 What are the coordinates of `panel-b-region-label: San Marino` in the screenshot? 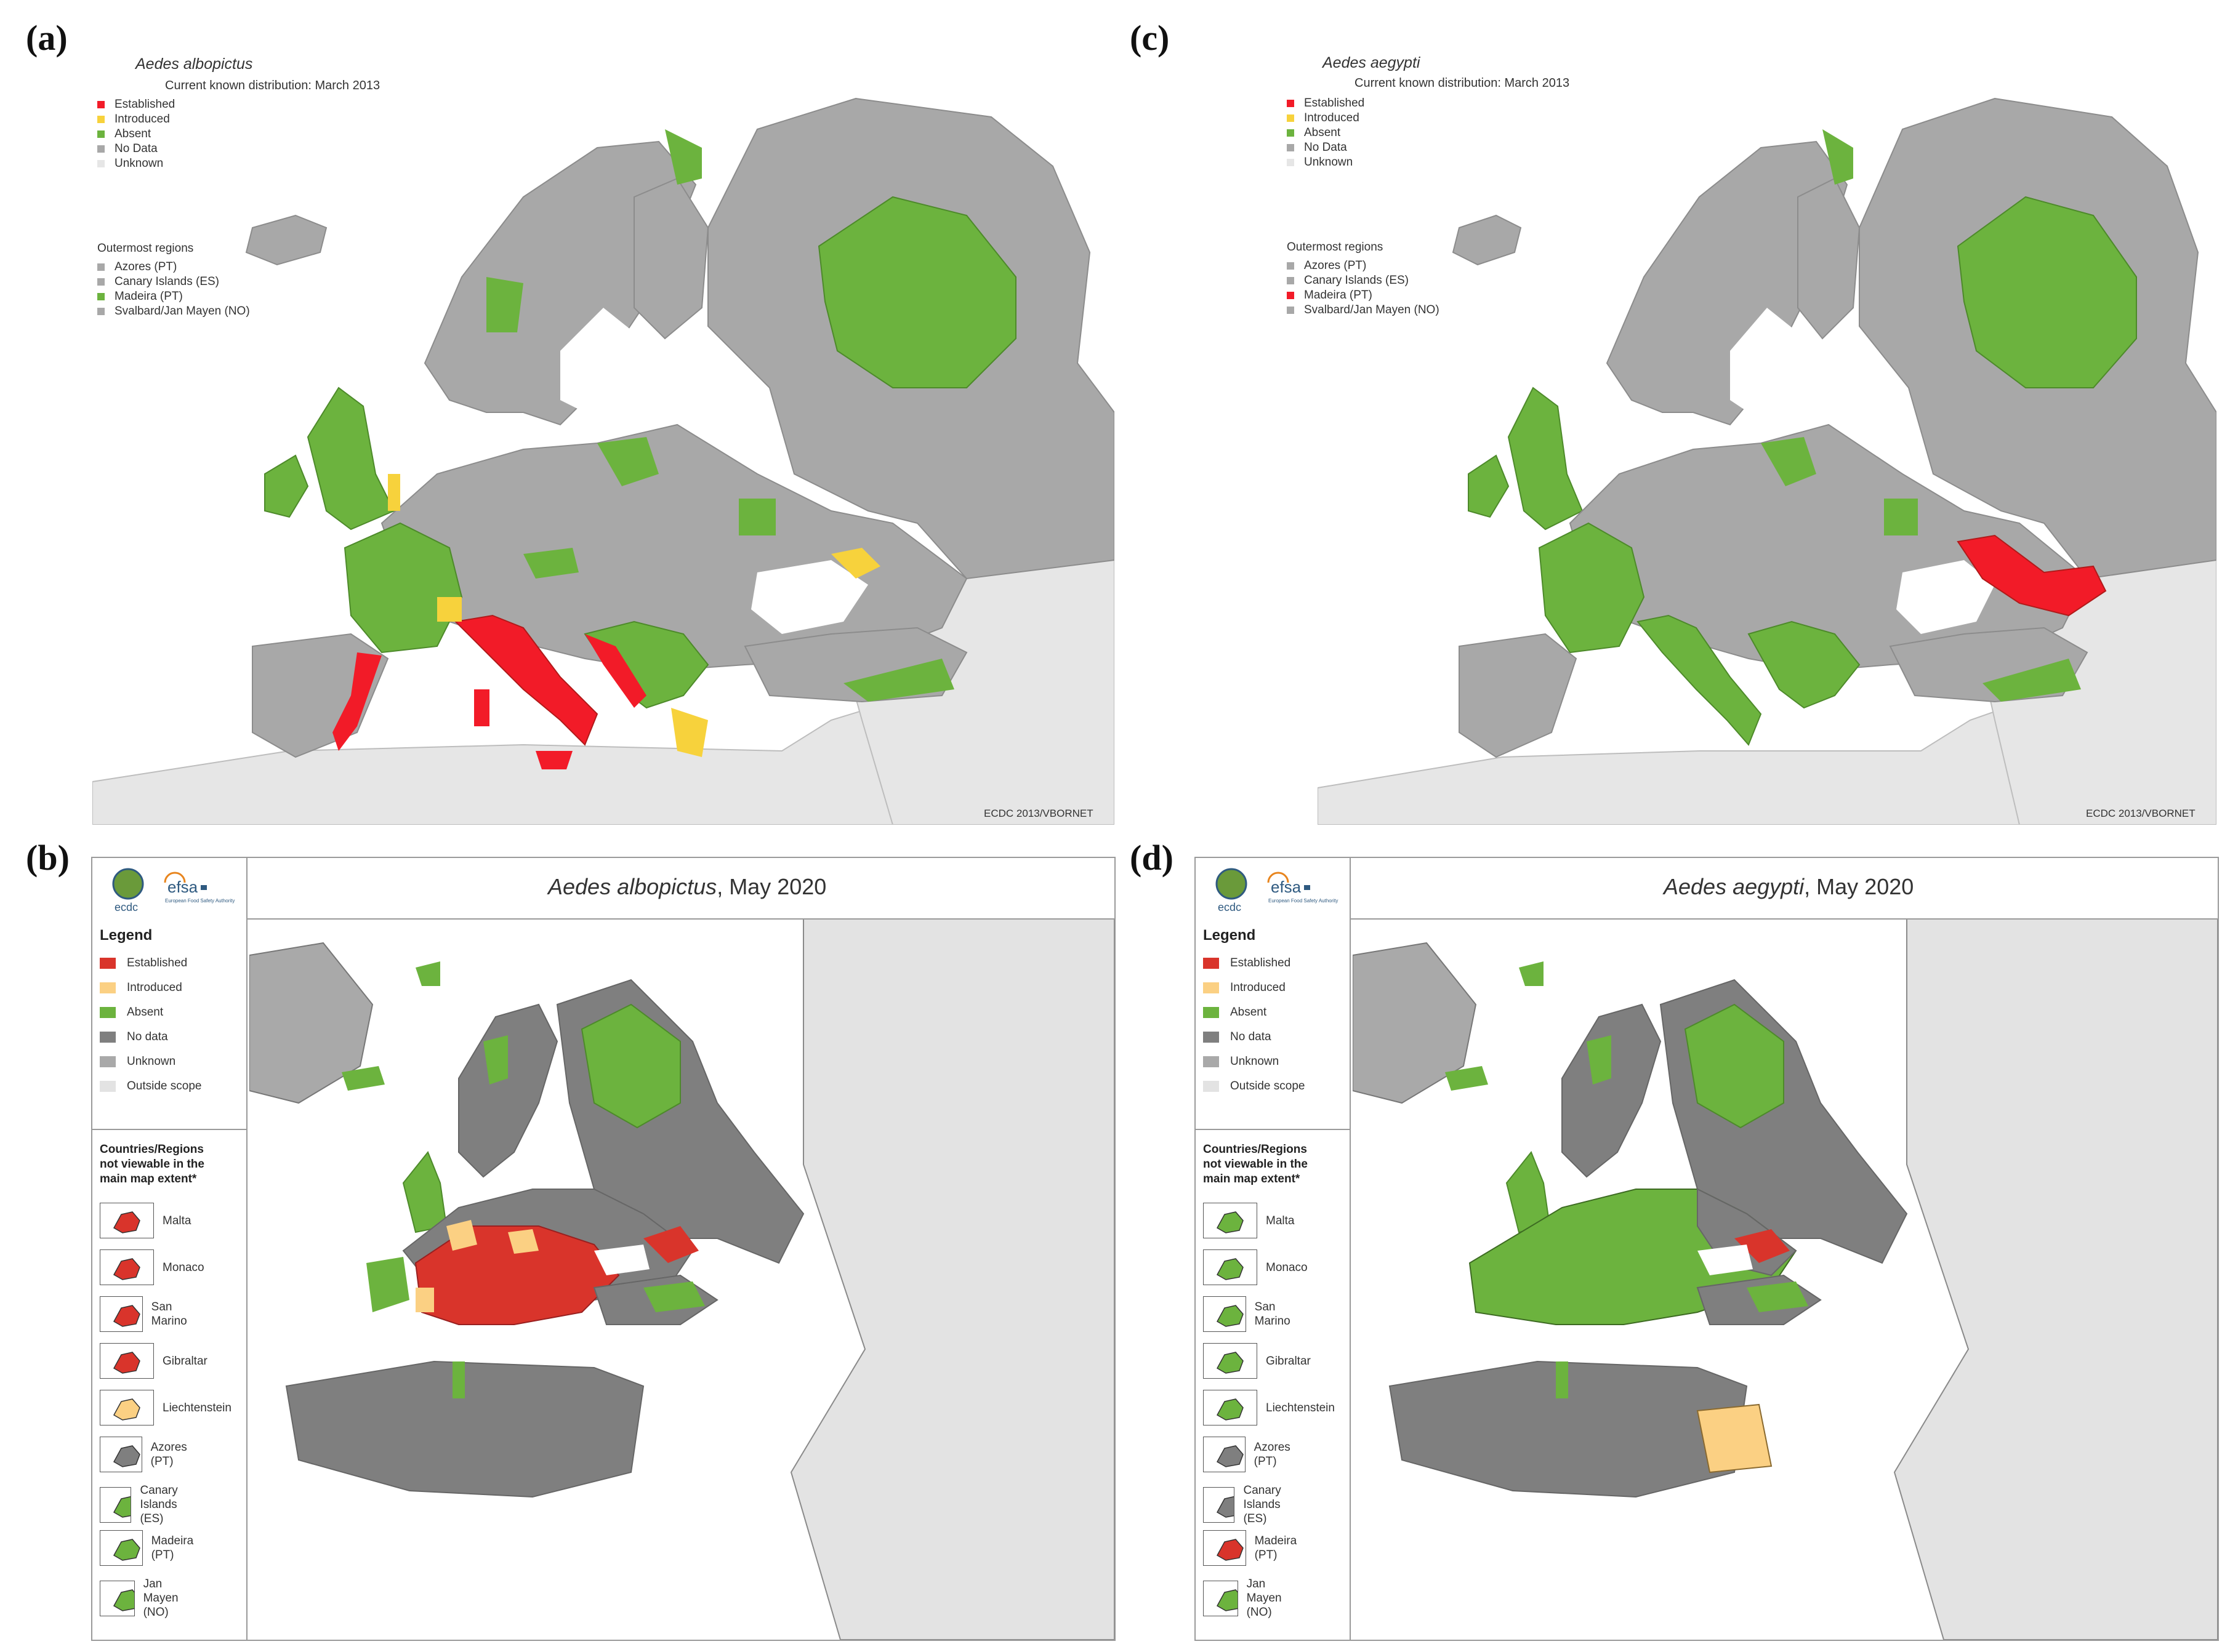 It's located at (169, 1314).